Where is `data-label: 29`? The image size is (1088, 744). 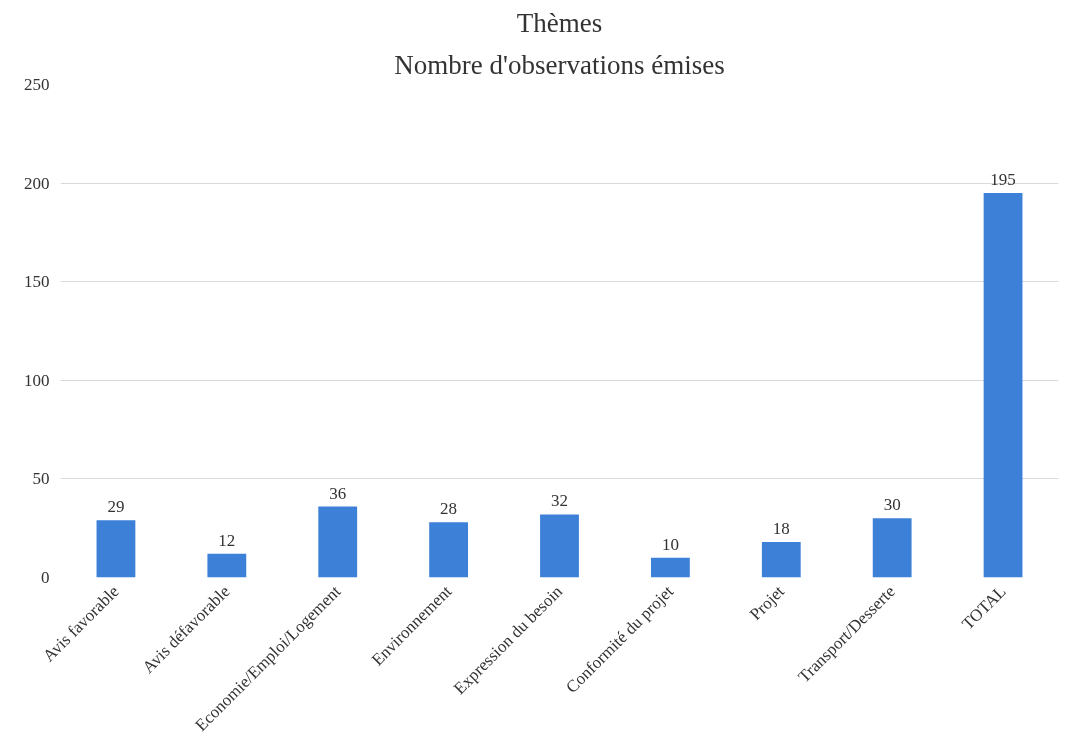 data-label: 29 is located at coordinates (116, 507).